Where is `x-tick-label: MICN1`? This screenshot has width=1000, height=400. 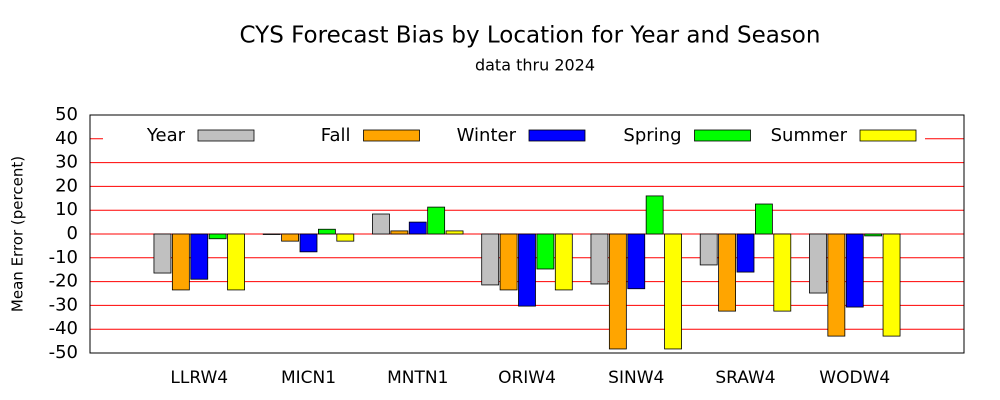
x-tick-label: MICN1 is located at coordinates (308, 378).